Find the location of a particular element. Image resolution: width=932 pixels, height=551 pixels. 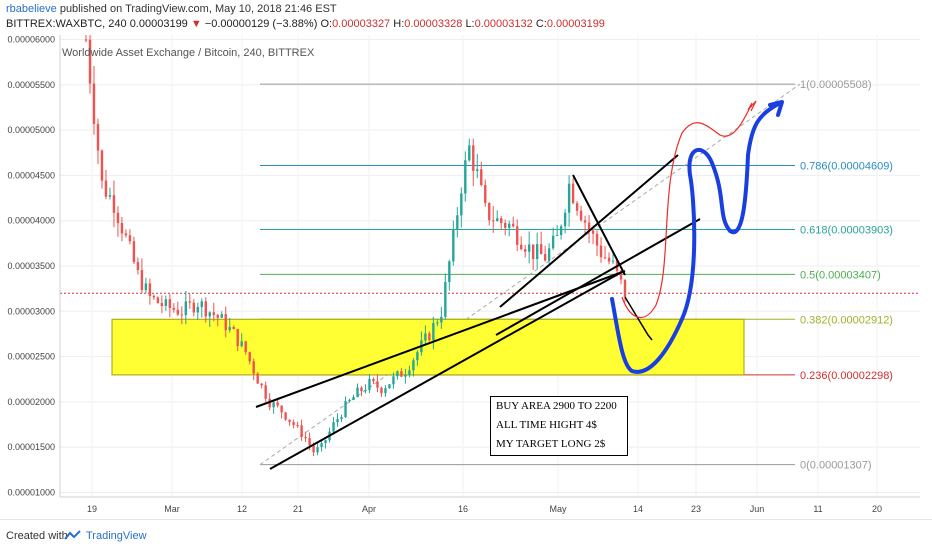

fib-label-0_382: 0.382(0.00002912) is located at coordinates (846, 320).